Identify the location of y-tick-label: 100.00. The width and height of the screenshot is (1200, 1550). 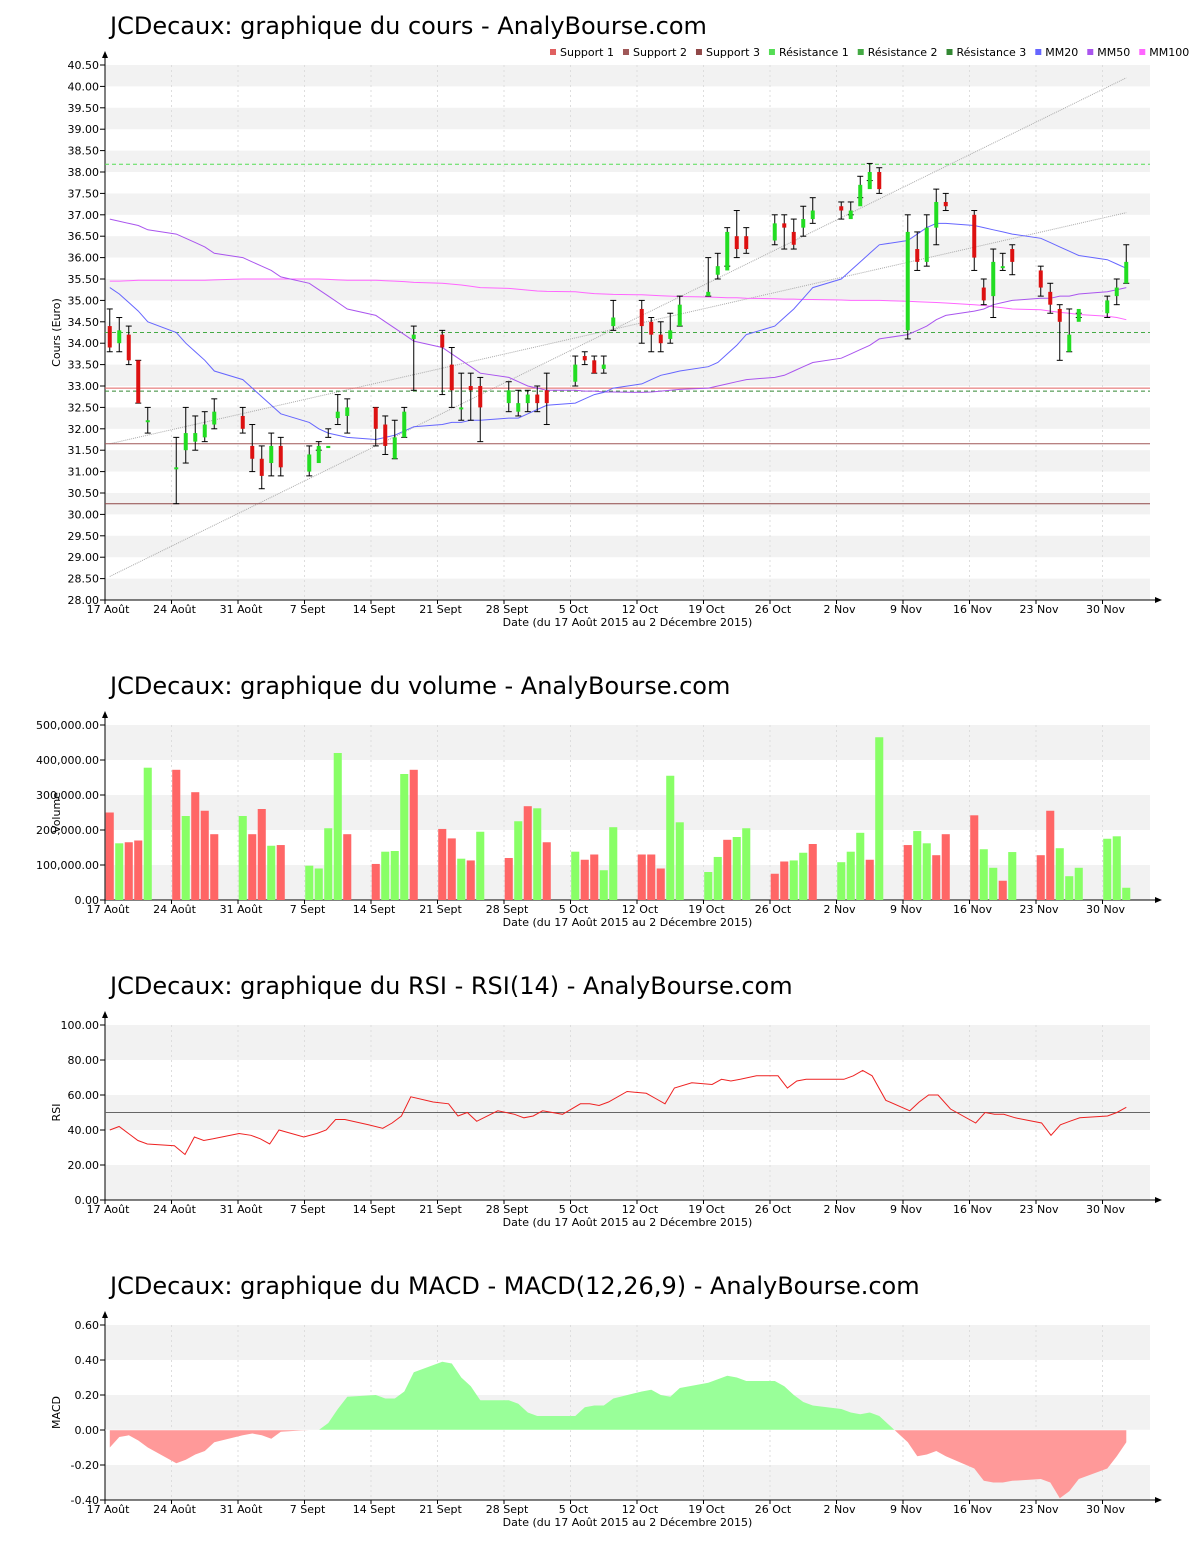
(80, 1025).